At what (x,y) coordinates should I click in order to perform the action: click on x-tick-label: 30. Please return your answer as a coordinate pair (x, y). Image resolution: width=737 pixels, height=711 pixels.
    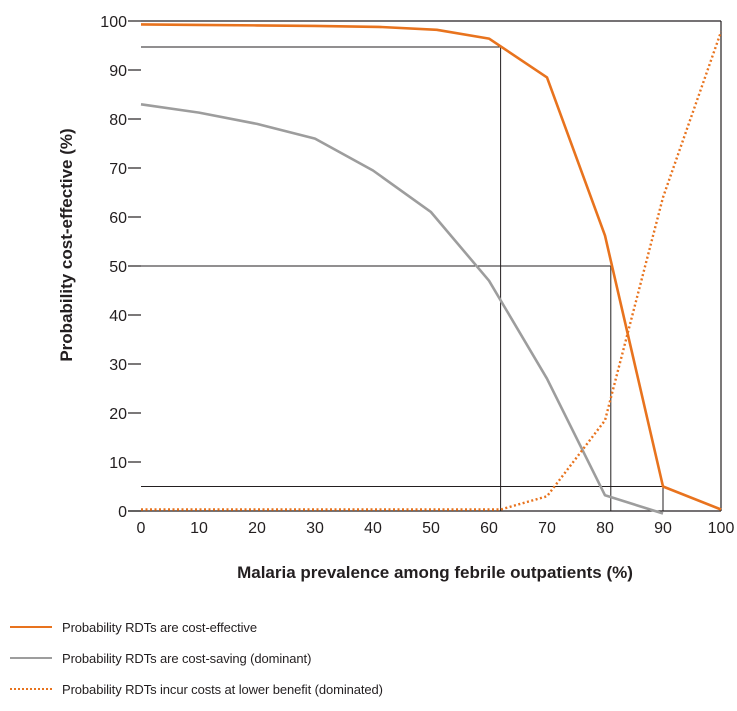
    Looking at the image, I should click on (315, 528).